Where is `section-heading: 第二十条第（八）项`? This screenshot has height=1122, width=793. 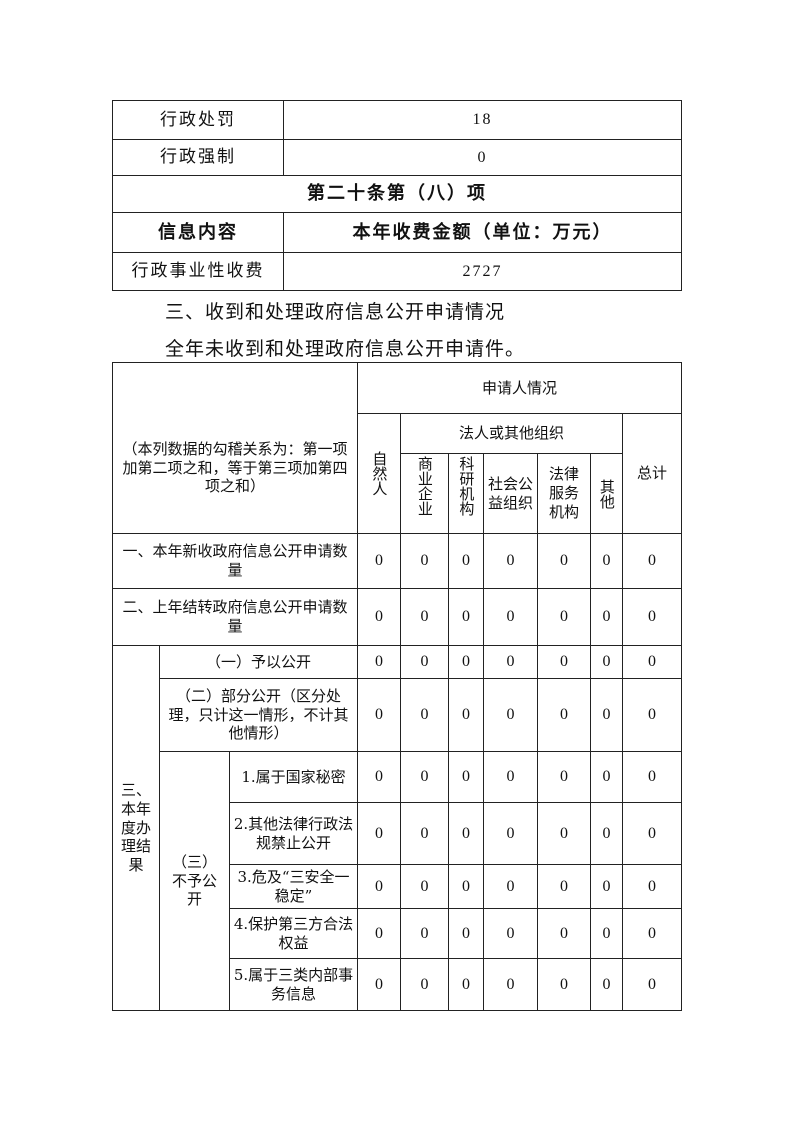
section-heading: 第二十条第（八）项 is located at coordinates (397, 194).